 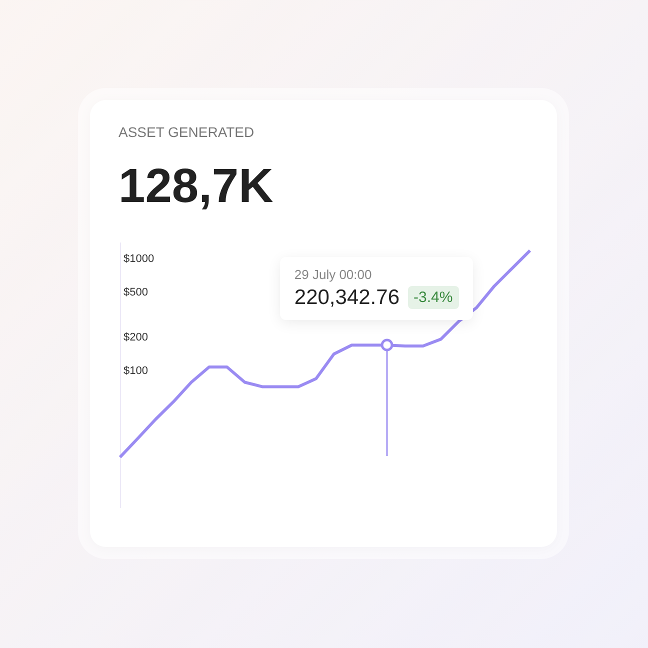 What do you see at coordinates (186, 132) in the screenshot?
I see `chart-title: ASSET GENERATED` at bounding box center [186, 132].